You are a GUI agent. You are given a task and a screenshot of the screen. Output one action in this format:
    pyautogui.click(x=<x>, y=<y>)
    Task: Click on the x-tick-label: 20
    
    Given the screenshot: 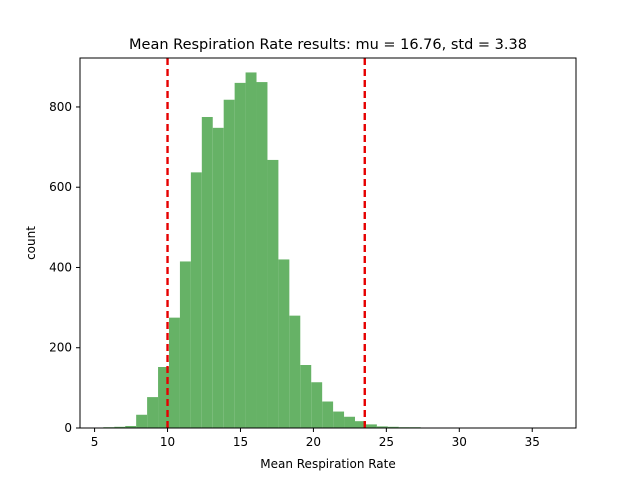 What is the action you would take?
    pyautogui.click(x=313, y=442)
    